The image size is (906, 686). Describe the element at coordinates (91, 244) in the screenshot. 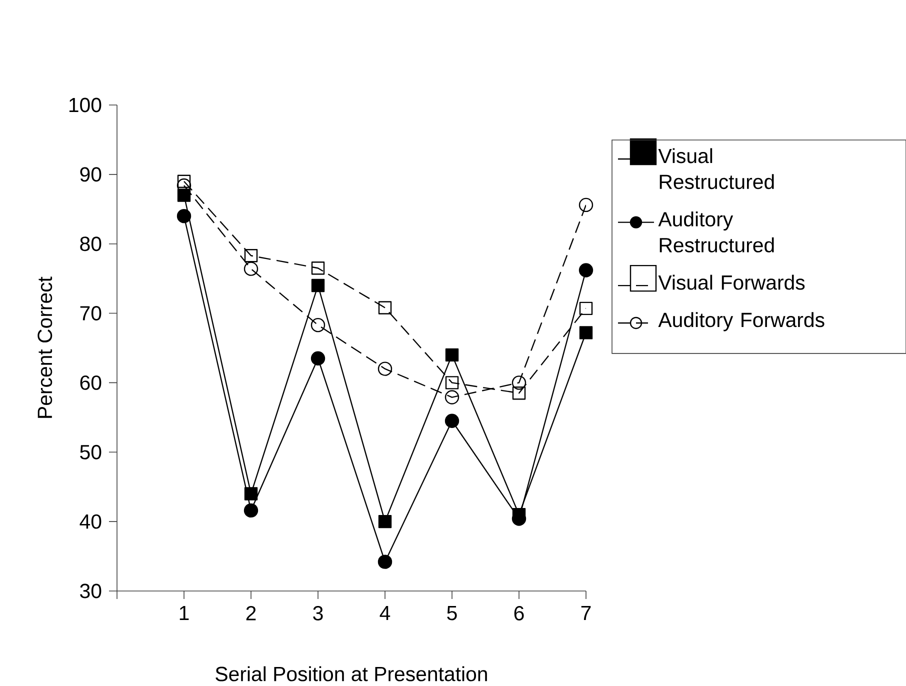

I see `y-tick-label: 80` at that location.